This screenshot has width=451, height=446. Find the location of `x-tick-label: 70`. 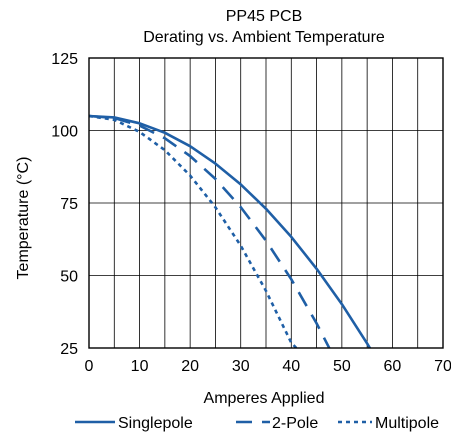

x-tick-label: 70 is located at coordinates (442, 366).